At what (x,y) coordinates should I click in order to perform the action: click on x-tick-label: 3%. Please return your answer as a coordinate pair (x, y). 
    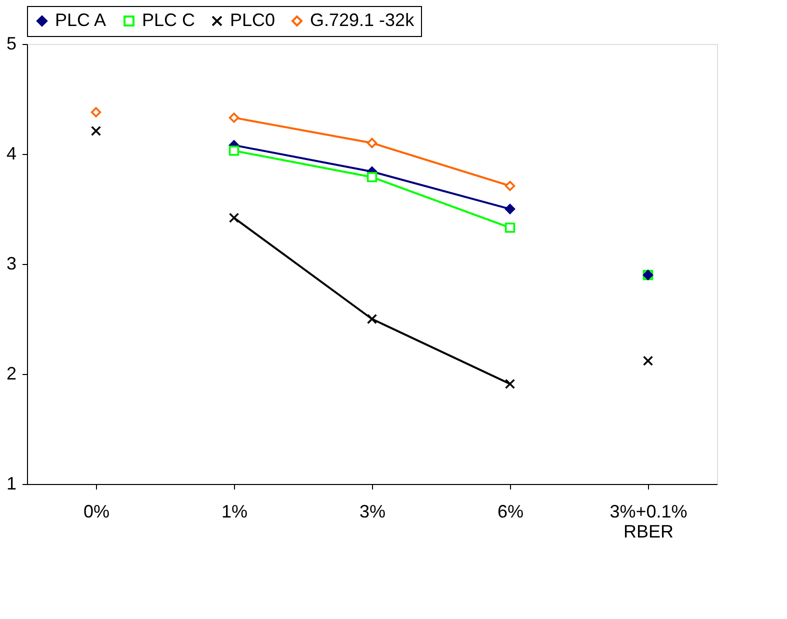
    Looking at the image, I should click on (372, 512).